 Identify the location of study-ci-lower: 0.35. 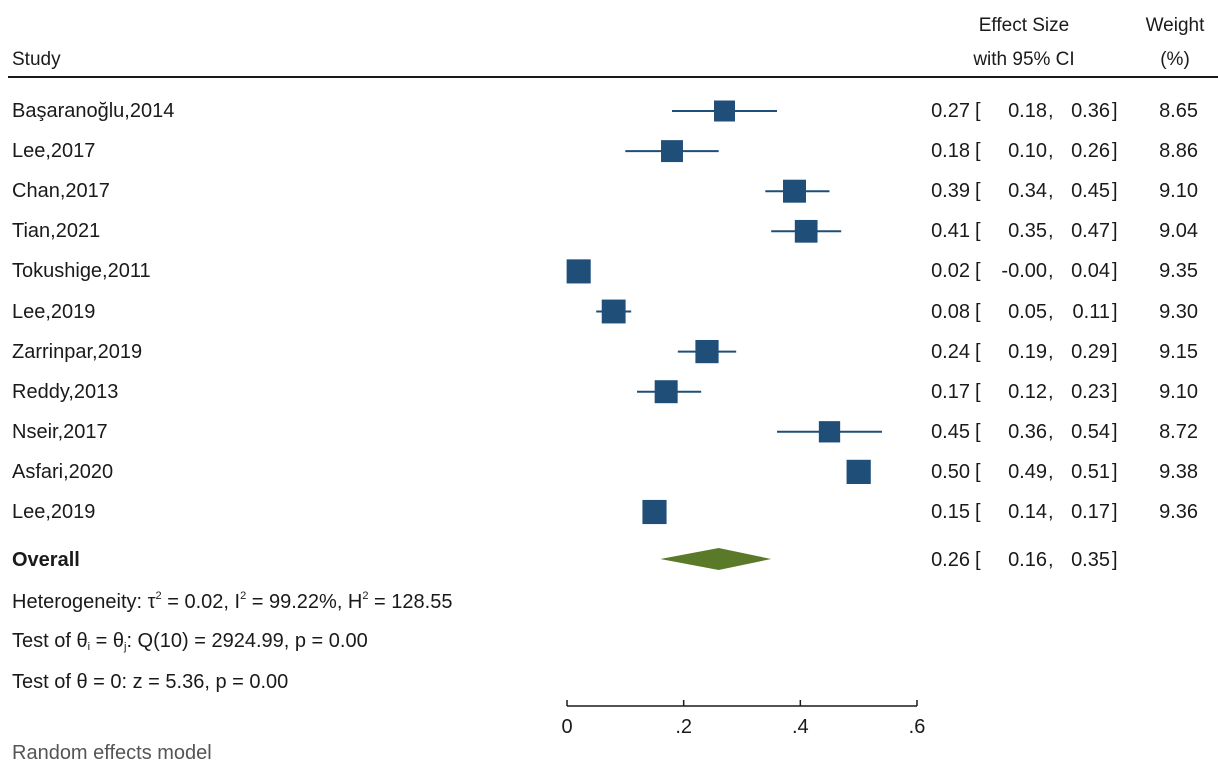
(1027, 231).